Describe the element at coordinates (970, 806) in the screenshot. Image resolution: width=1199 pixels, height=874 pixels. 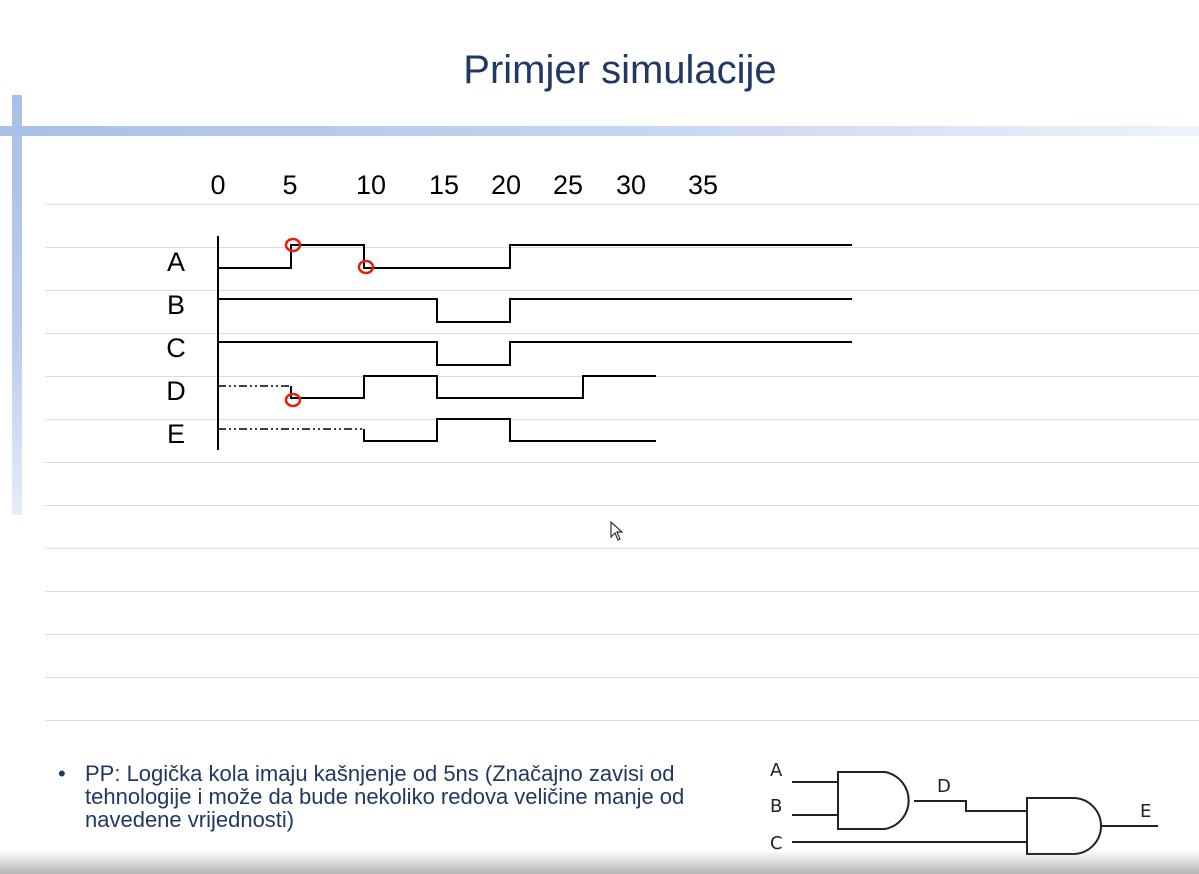
I see `wire-d` at that location.